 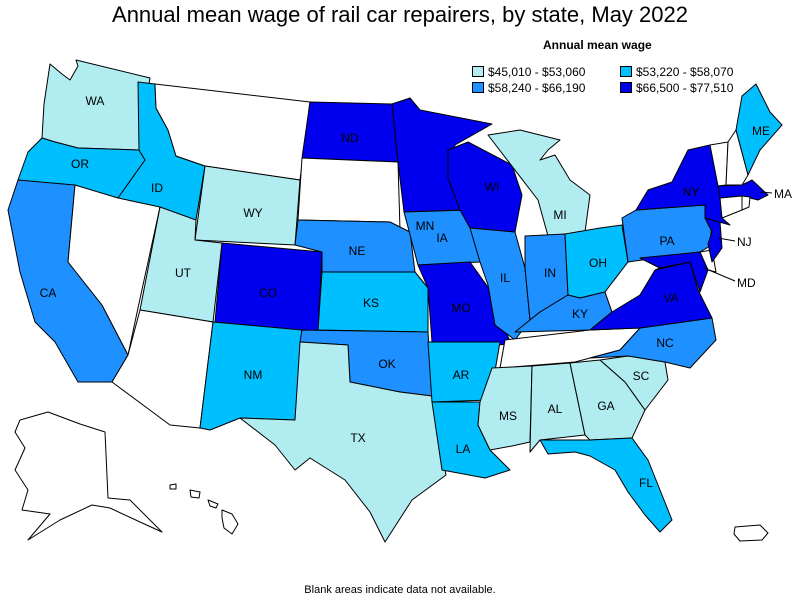 I want to click on state-ks, so click(x=373, y=302).